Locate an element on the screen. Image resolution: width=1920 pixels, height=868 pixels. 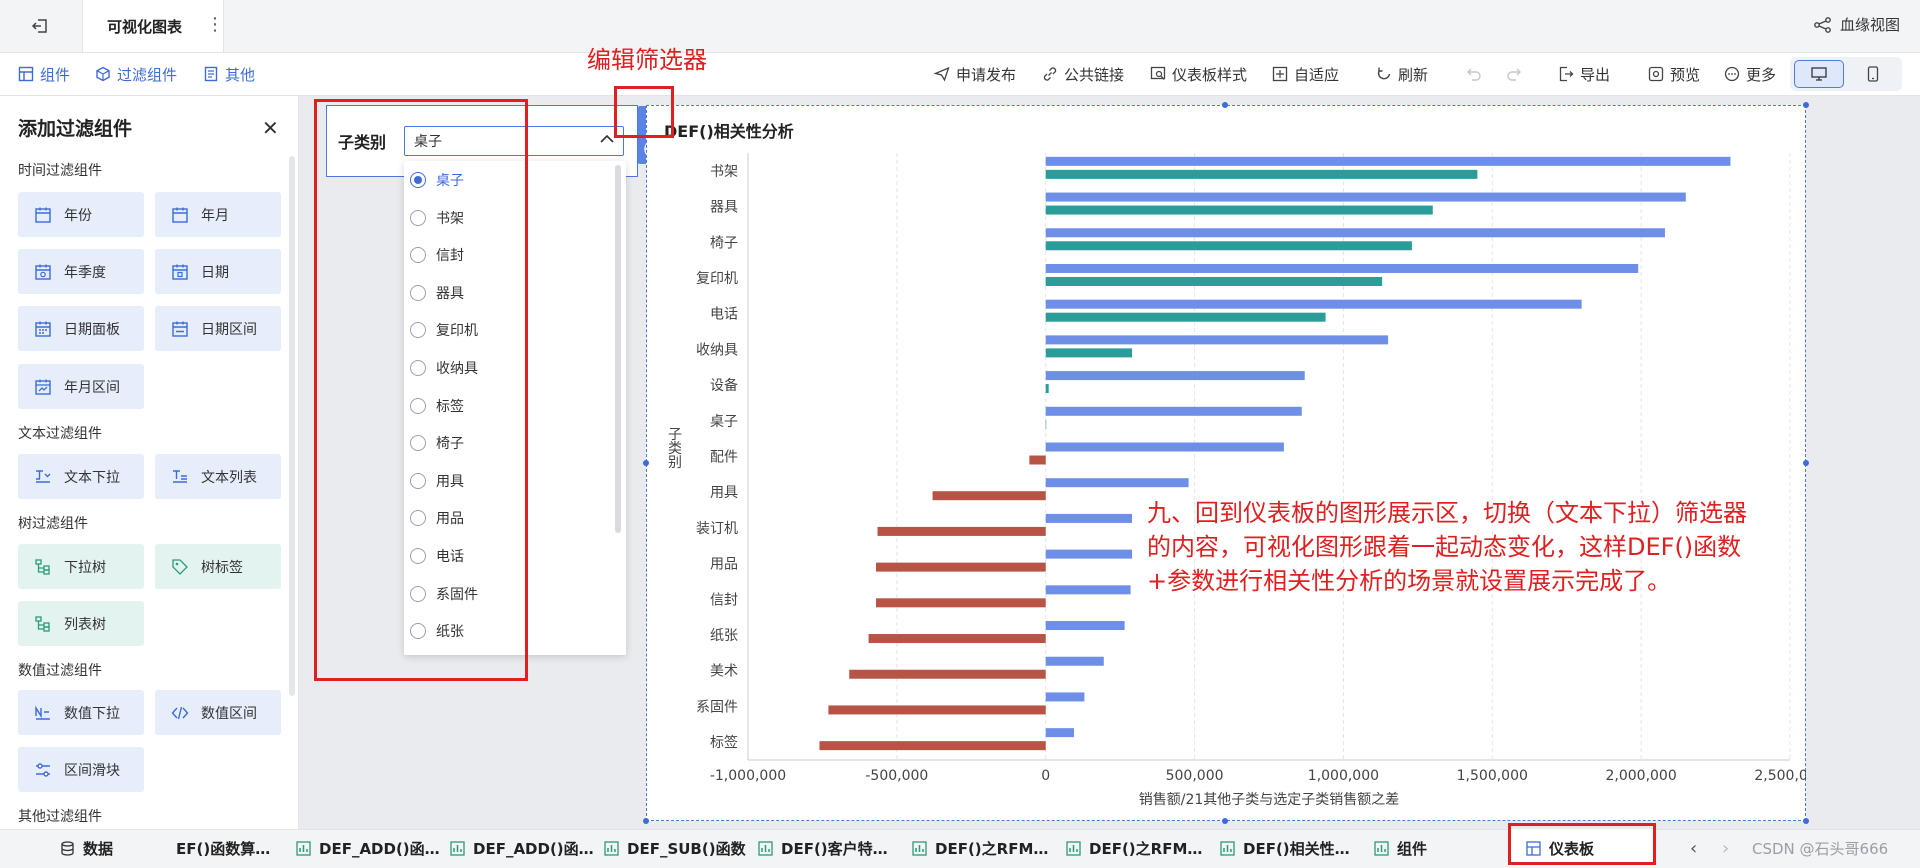
tab-data: 数据 is located at coordinates (86, 848).